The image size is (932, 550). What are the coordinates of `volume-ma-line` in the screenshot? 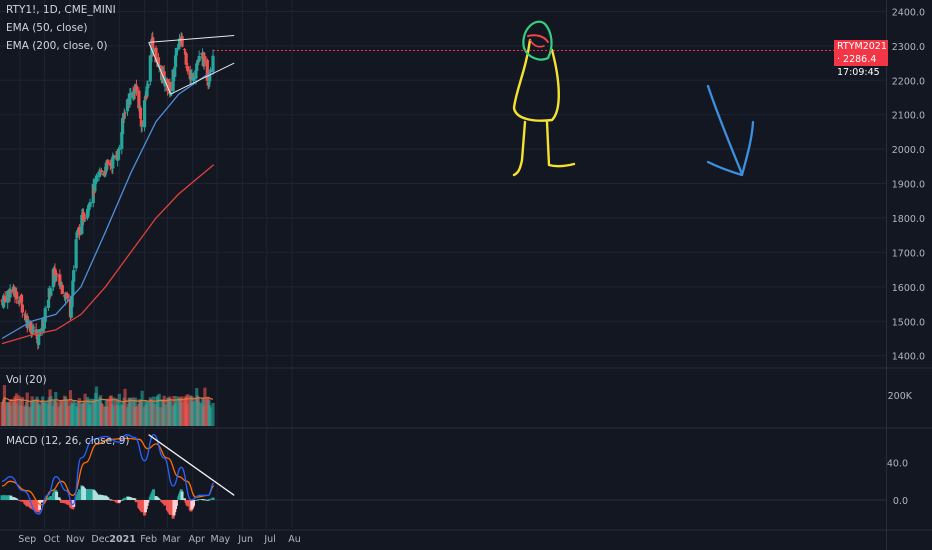 It's located at (107, 400).